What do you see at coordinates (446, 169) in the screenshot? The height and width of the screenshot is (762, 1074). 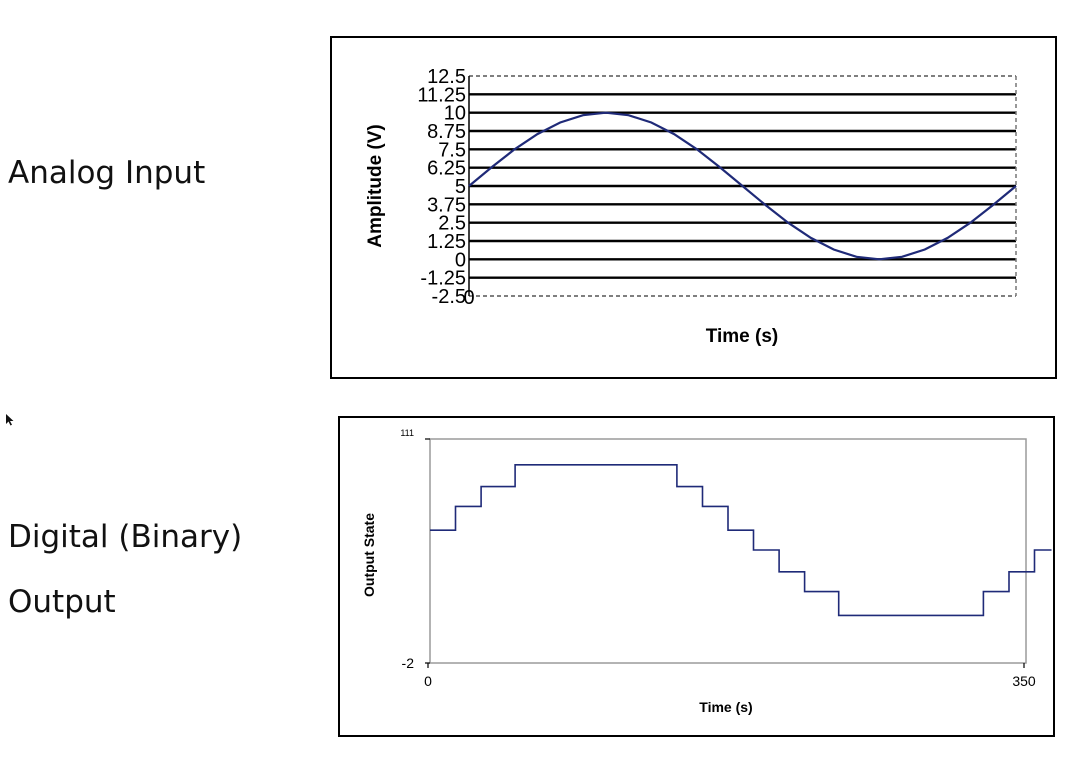 I see `analog-y-tick-label: 6.25` at bounding box center [446, 169].